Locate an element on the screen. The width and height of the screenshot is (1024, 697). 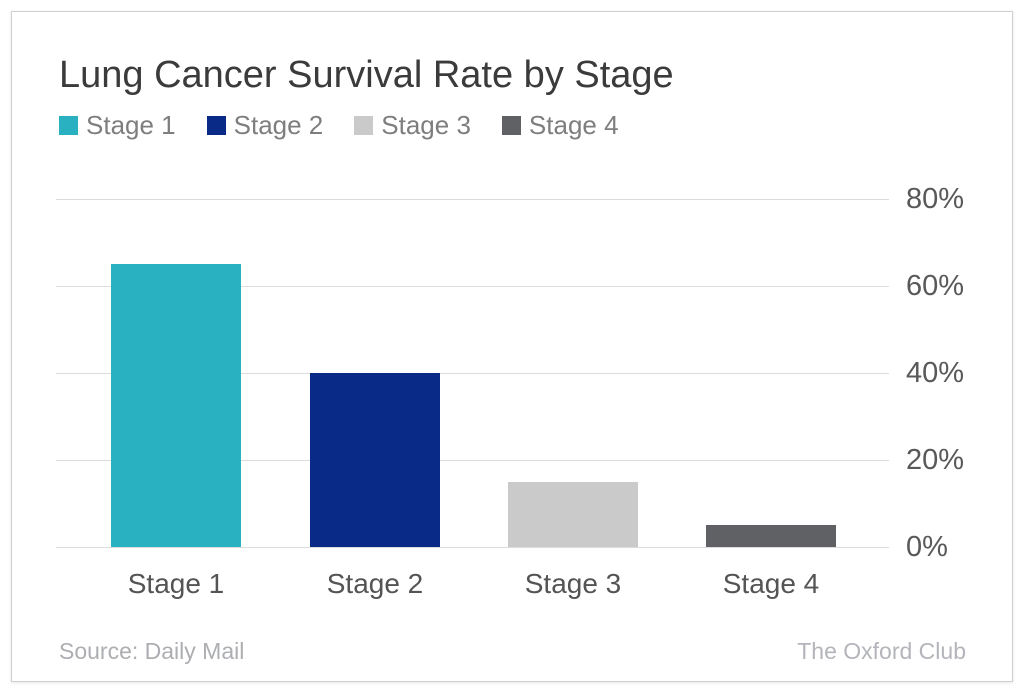
chart-legend: Stage 1 Stage 2 Stage 3 Stage 4 is located at coordinates (354, 125).